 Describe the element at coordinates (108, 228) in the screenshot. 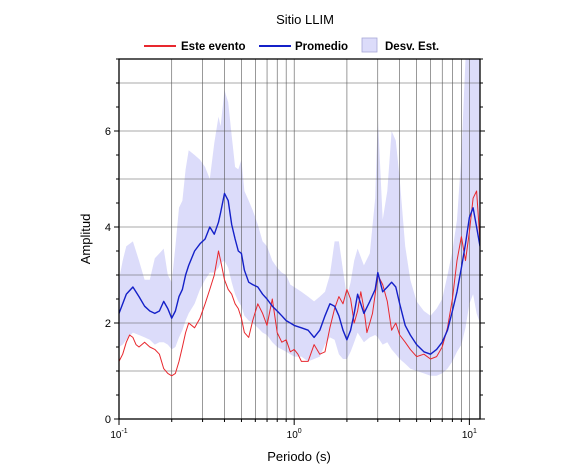

I see `y-tick-label: 4` at that location.